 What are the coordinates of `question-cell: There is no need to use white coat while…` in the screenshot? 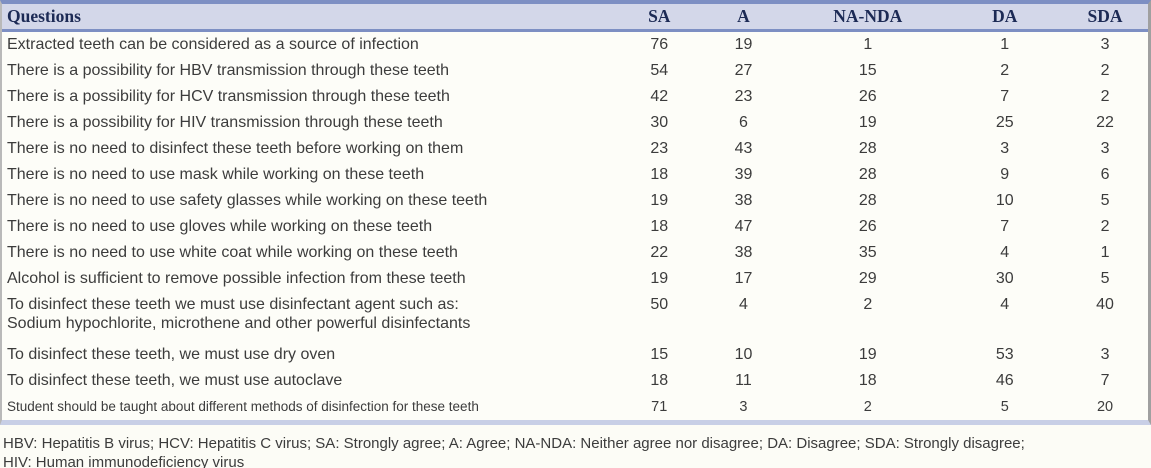 It's located at (232, 252).